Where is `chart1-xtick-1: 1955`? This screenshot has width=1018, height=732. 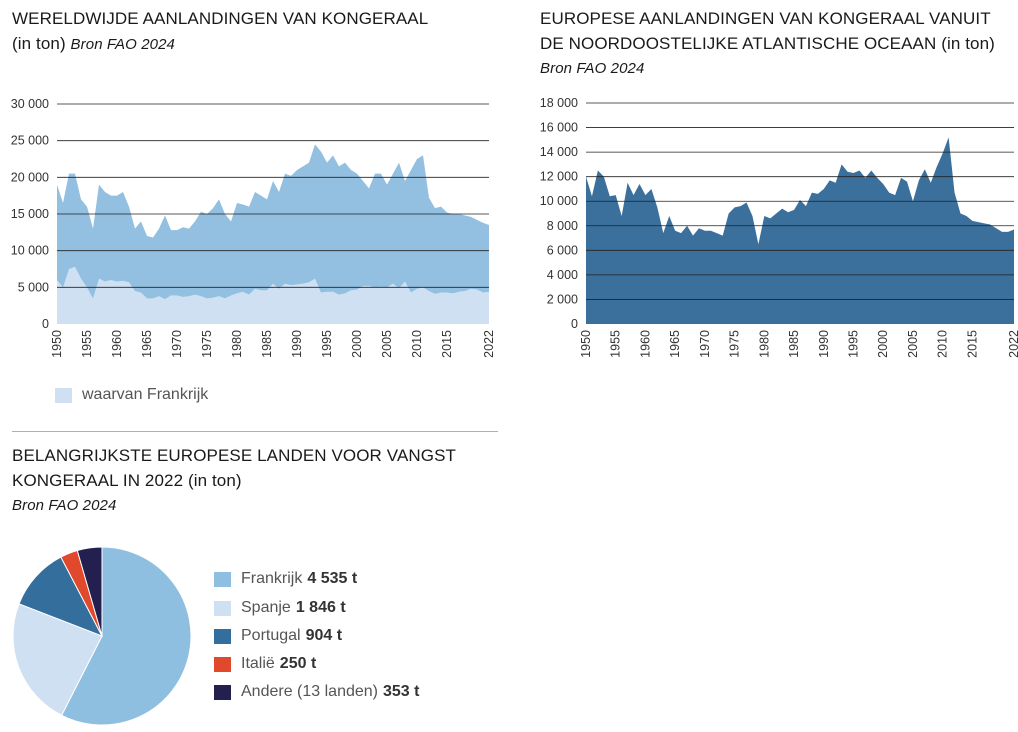
chart1-xtick-1: 1955 is located at coordinates (87, 344).